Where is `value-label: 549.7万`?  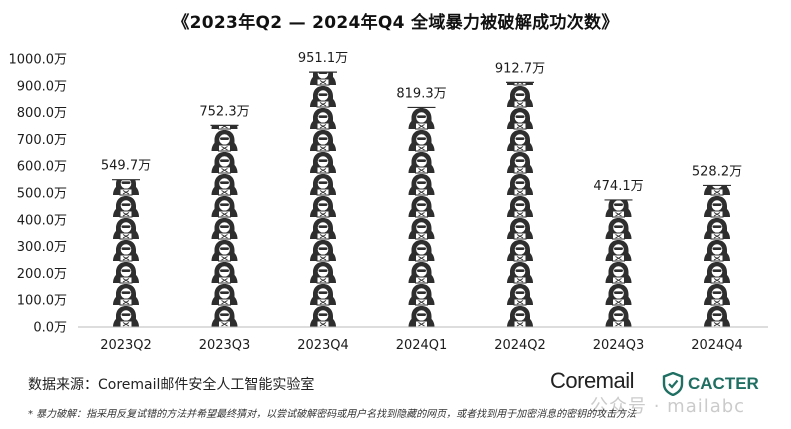
value-label: 549.7万 is located at coordinates (126, 166).